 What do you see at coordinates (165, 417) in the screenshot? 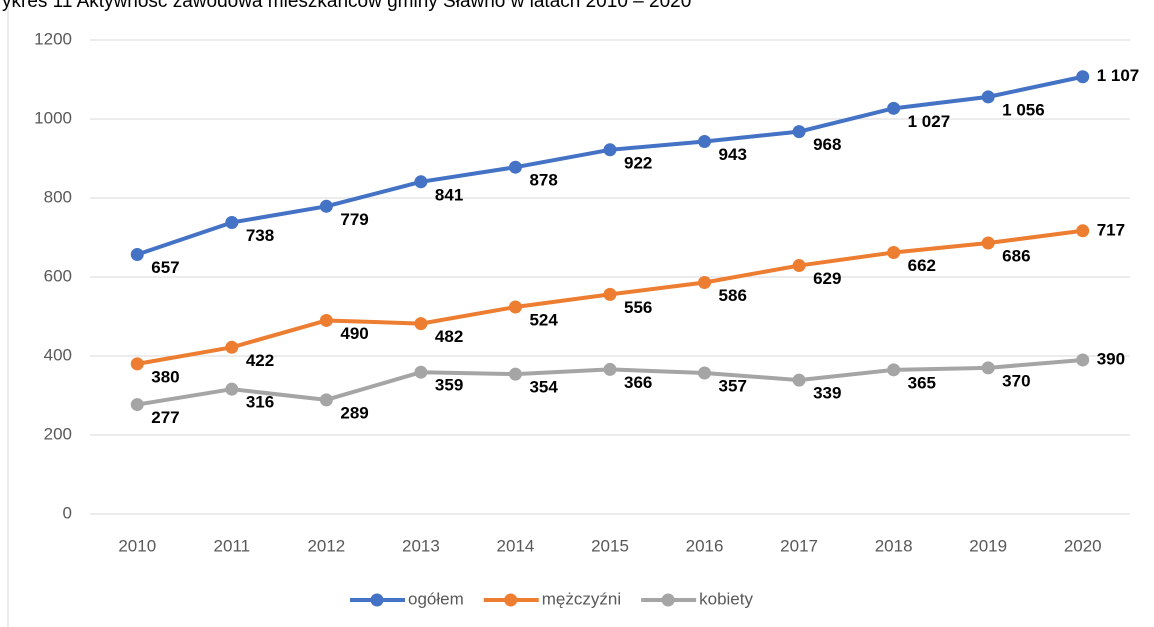
I see `data-label: 277` at bounding box center [165, 417].